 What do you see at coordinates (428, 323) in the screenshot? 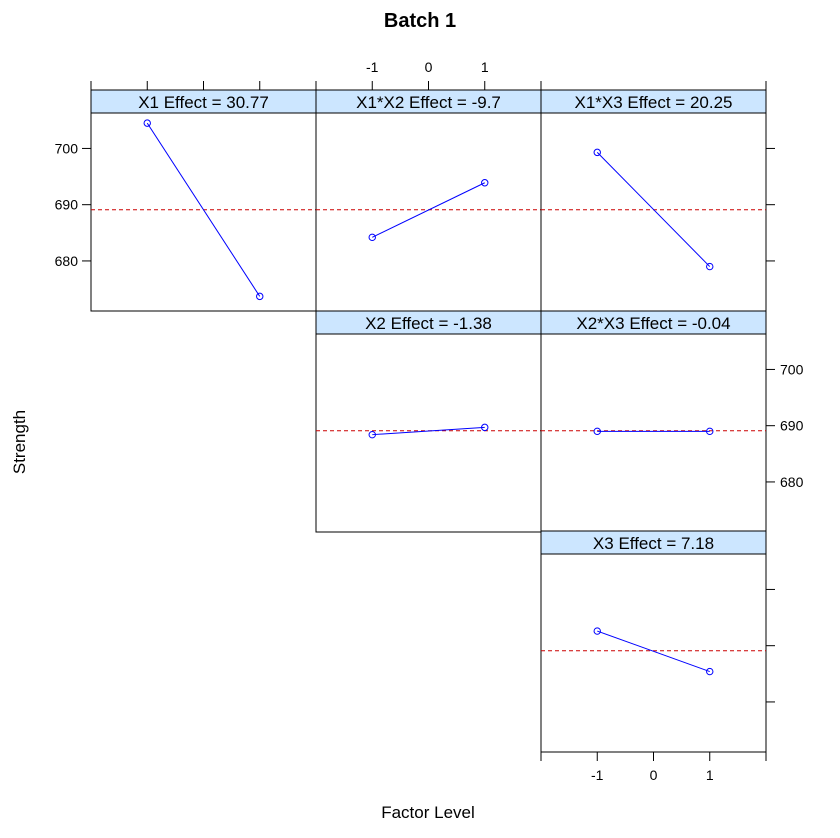
I see `strip-label: X2 Effect = -1.38` at bounding box center [428, 323].